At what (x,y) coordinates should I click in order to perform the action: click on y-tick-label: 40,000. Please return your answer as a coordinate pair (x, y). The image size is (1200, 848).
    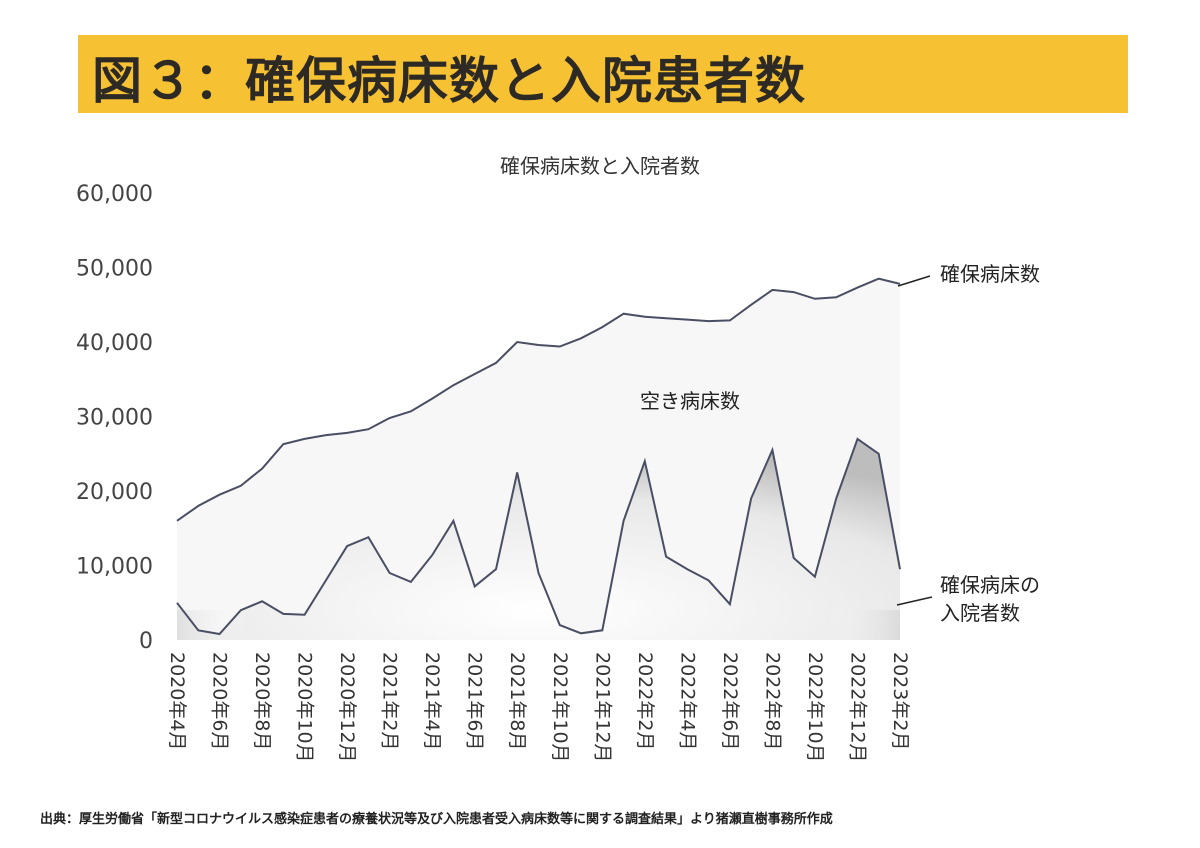
    Looking at the image, I should click on (114, 343).